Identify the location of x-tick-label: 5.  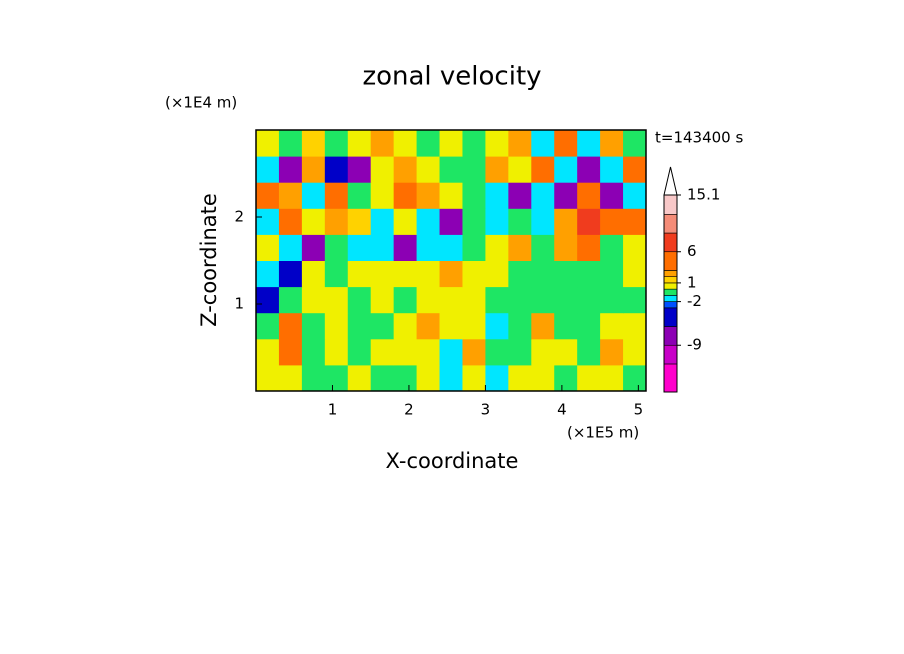
(639, 410).